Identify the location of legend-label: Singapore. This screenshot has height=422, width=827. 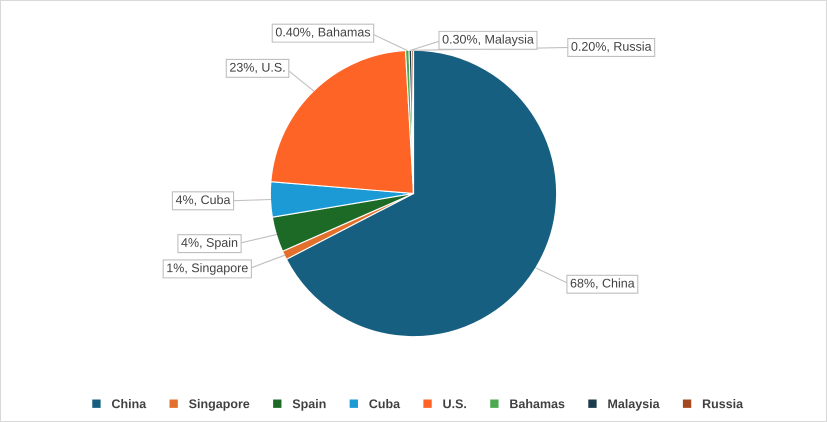
(219, 405).